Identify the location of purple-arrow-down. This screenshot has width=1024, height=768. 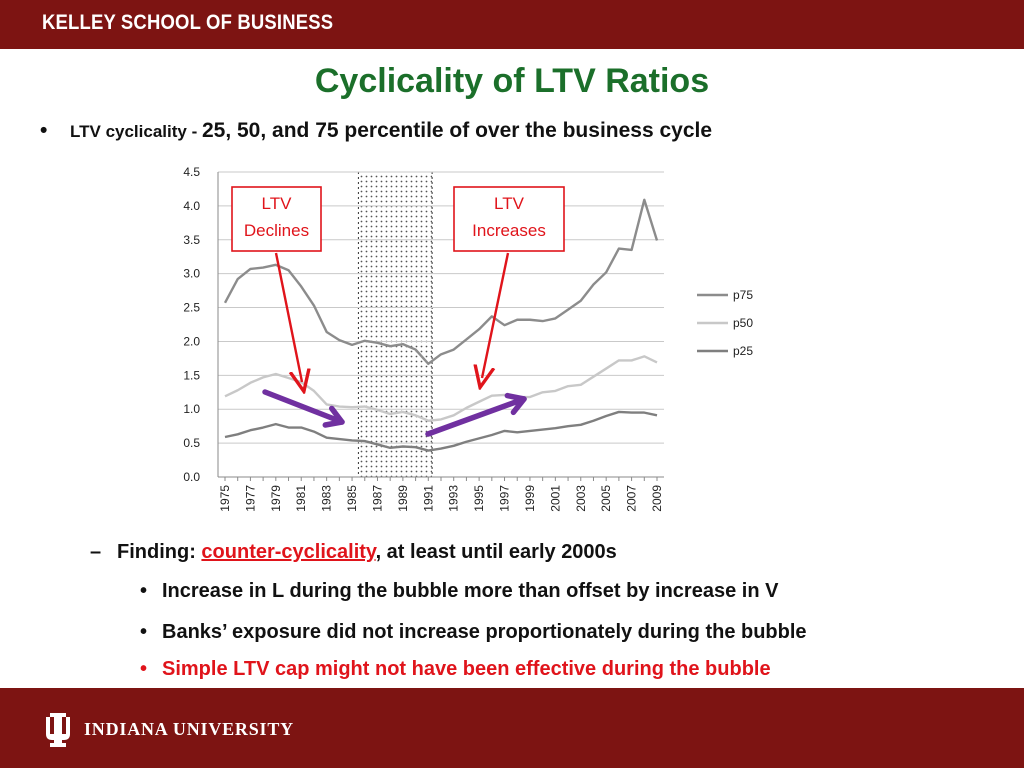
(303, 407).